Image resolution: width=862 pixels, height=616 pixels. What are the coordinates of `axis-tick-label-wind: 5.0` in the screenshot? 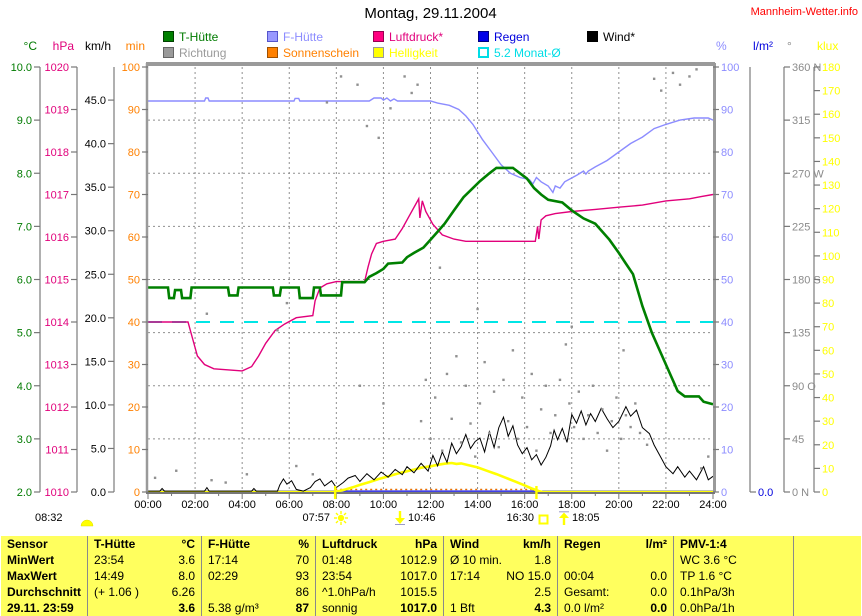 It's located at (98, 449).